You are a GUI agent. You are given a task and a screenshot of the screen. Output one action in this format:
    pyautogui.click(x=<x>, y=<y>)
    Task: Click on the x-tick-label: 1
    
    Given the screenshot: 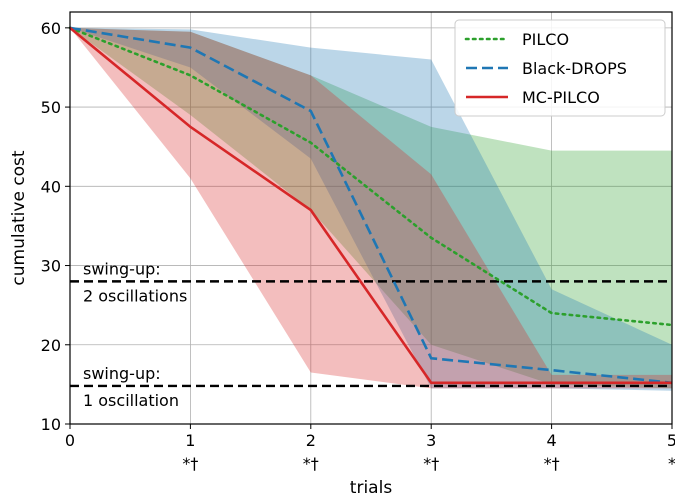 What is the action you would take?
    pyautogui.click(x=190, y=440)
    